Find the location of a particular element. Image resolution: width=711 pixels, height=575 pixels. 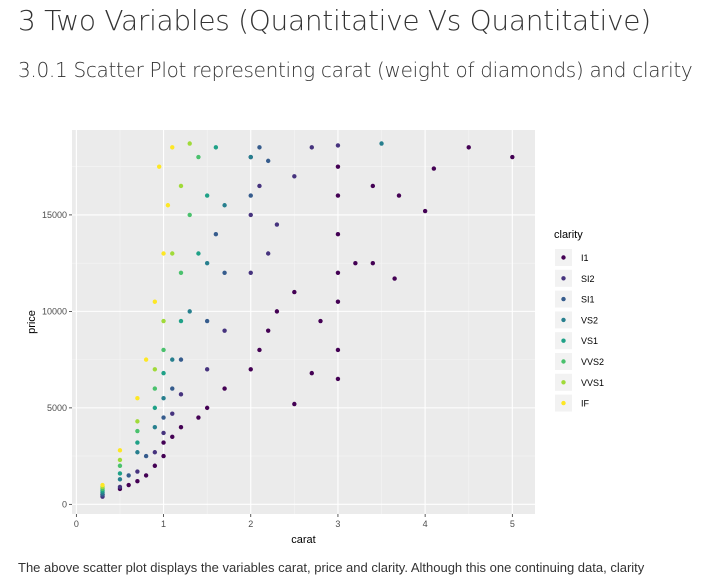

y-tick-label: 10000 is located at coordinates (54, 311).